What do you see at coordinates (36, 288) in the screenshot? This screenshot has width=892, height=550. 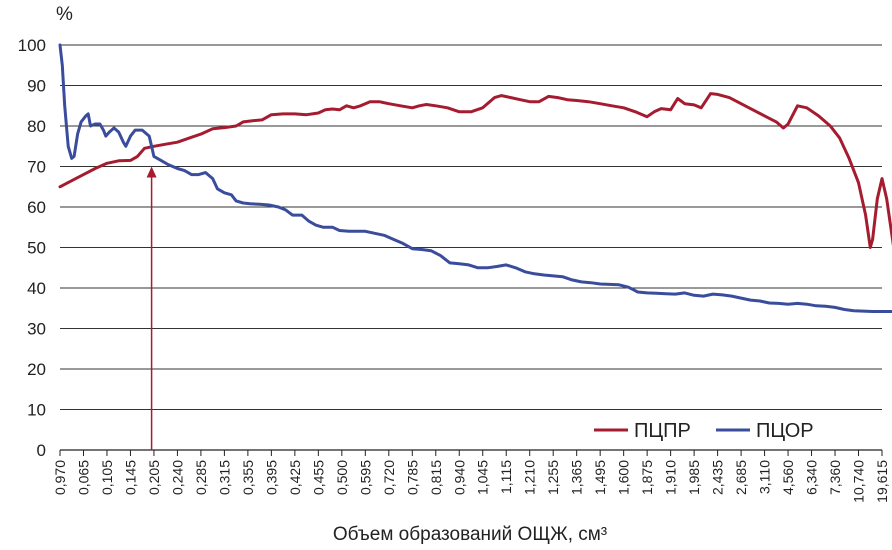 I see `y-tick-label: 40` at bounding box center [36, 288].